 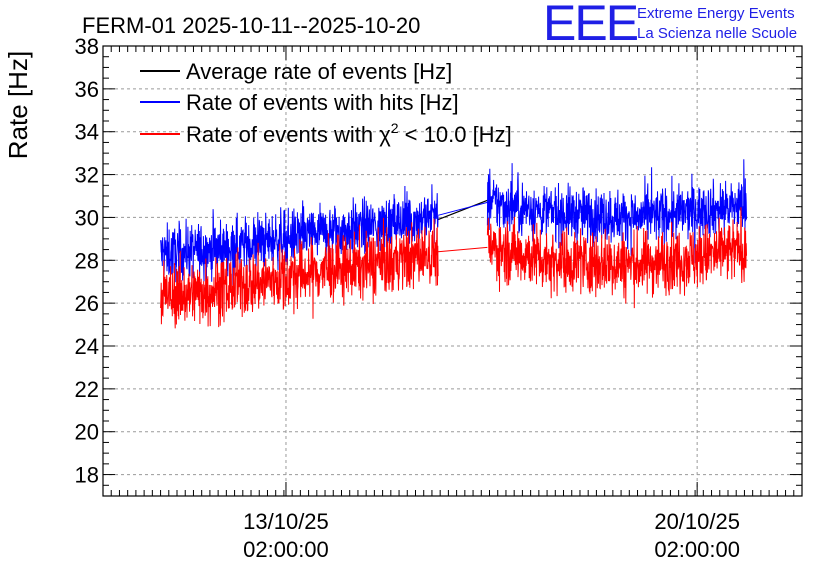 What do you see at coordinates (87, 260) in the screenshot?
I see `y-tick-label: 28` at bounding box center [87, 260].